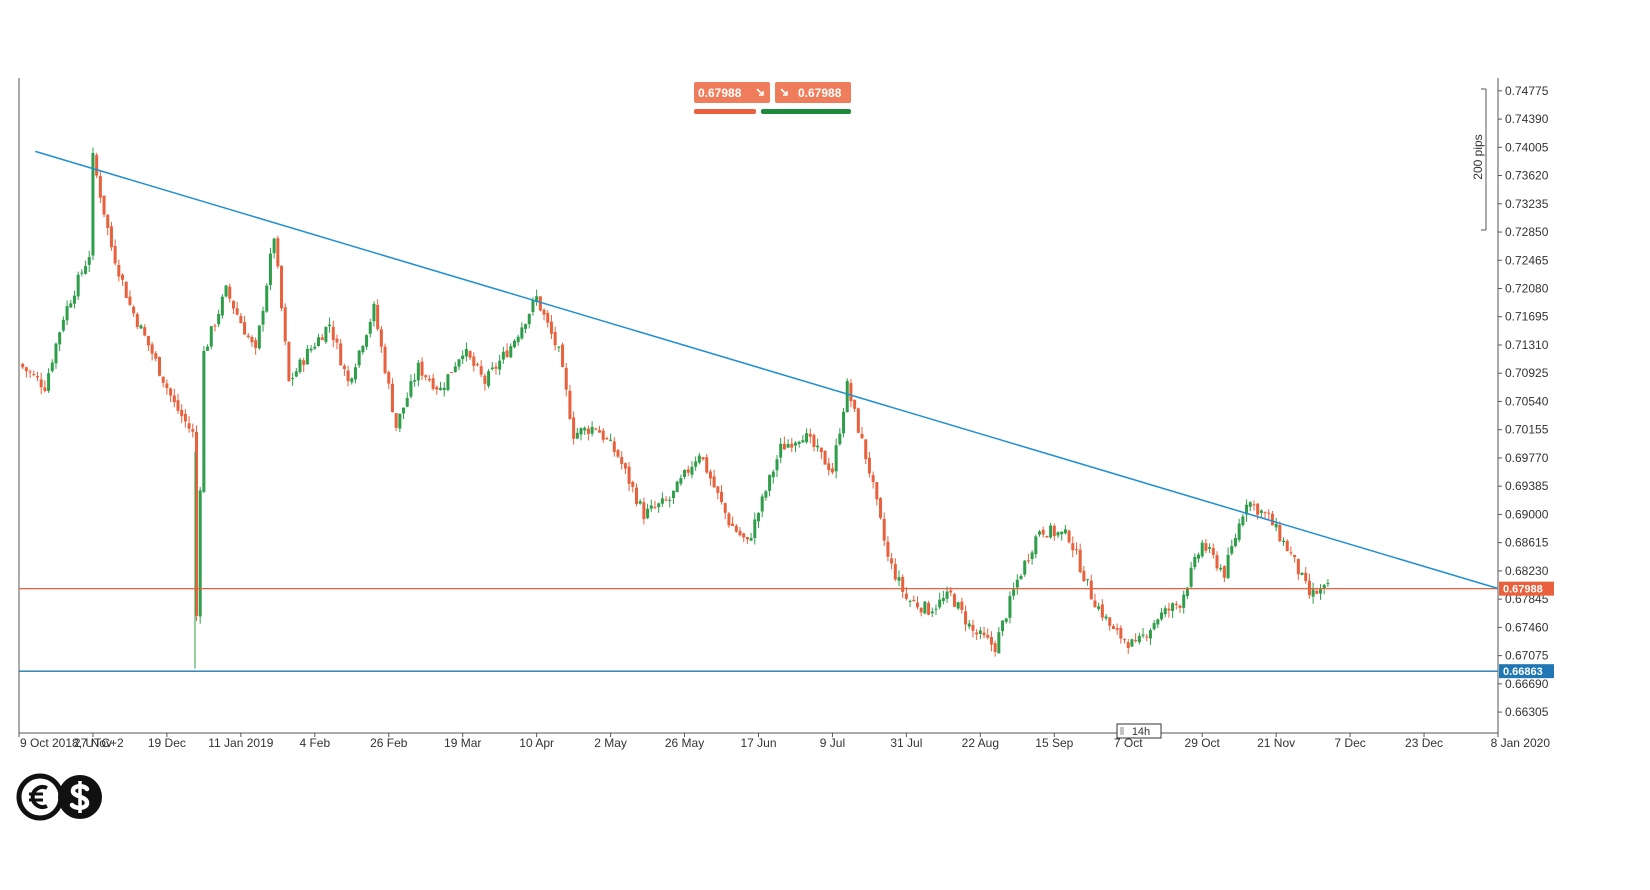  Describe the element at coordinates (813, 92) in the screenshot. I see `buy-button: 0.67988` at that location.